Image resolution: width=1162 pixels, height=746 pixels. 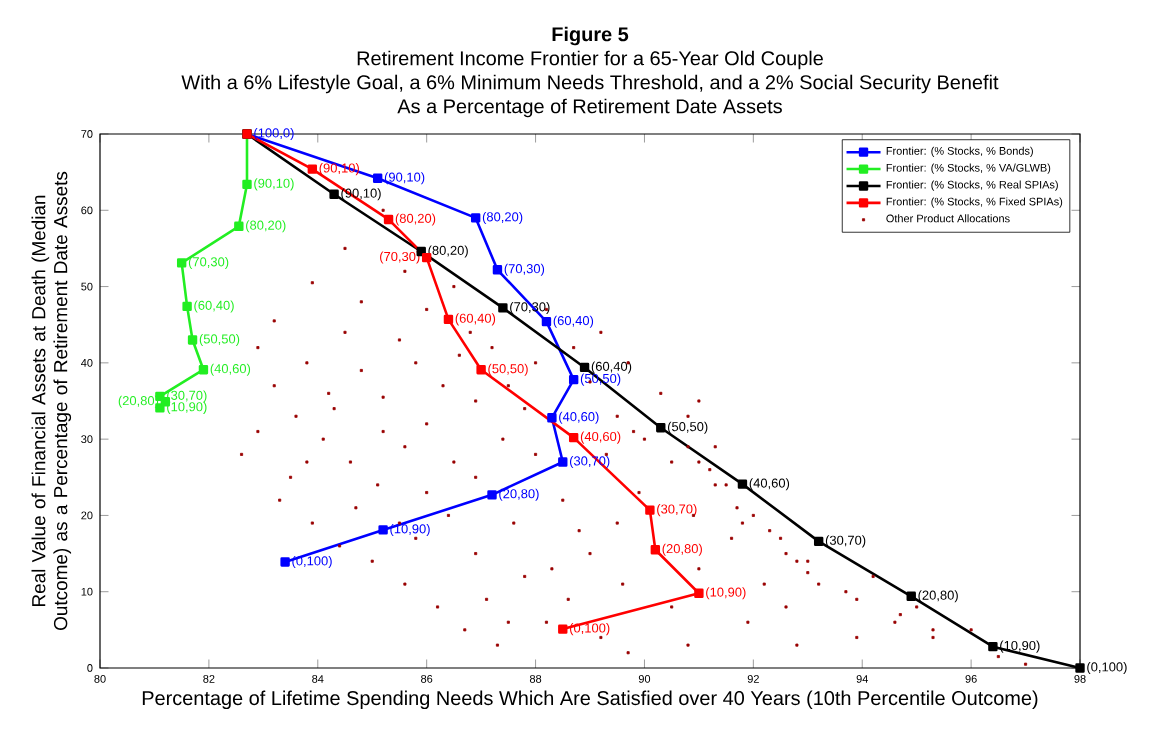 What do you see at coordinates (590, 60) in the screenshot?
I see `chart-subtitle: Retirement Income Frontier for a 65-Year Old Couple` at bounding box center [590, 60].